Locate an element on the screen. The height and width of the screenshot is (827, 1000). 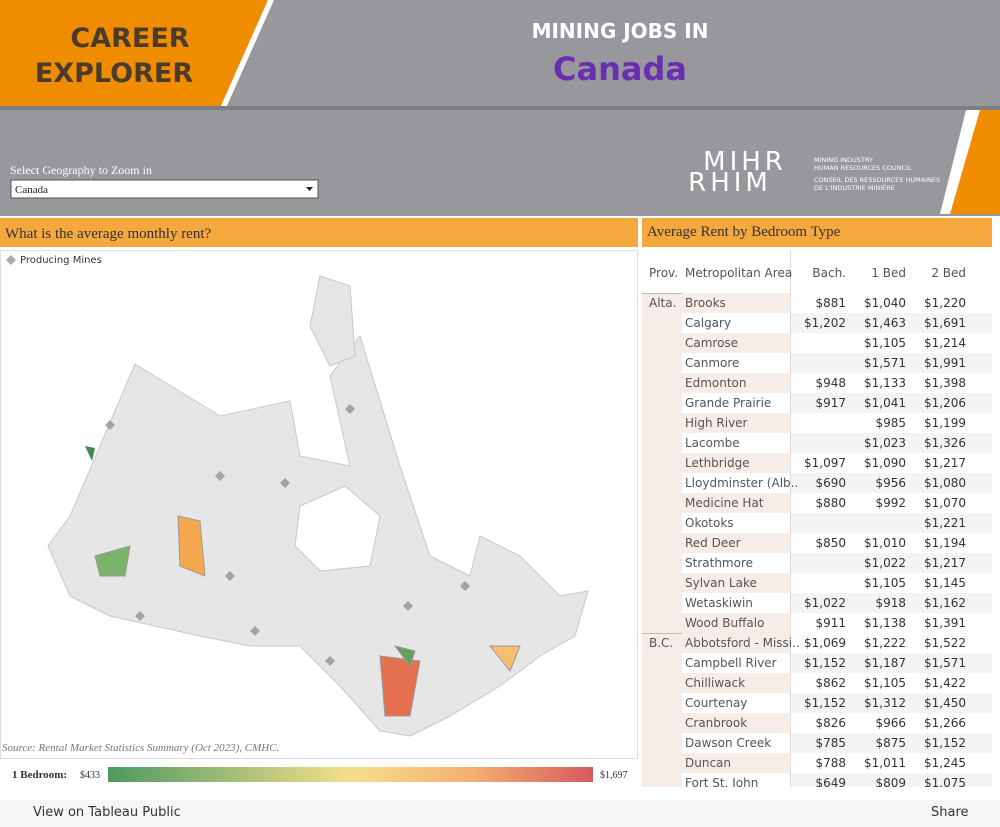
dropdown is located at coordinates (164, 189).